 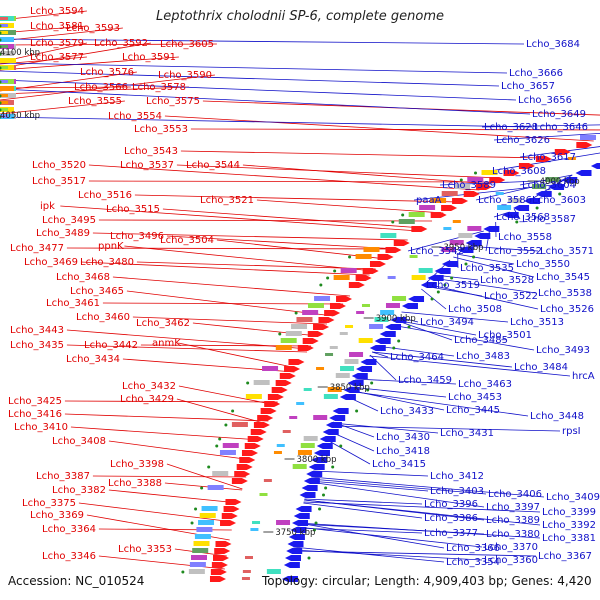 What do you see at coordinates (69, 556) in the screenshot?
I see `gene-label-left: Lcho_3346` at bounding box center [69, 556].